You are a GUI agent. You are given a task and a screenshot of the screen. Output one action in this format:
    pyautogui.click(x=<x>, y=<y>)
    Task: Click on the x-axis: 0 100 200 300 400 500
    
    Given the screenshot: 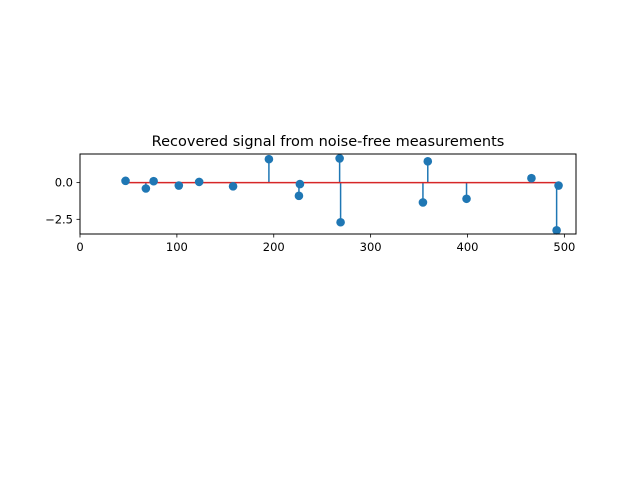 What is the action you would take?
    pyautogui.click(x=325, y=244)
    